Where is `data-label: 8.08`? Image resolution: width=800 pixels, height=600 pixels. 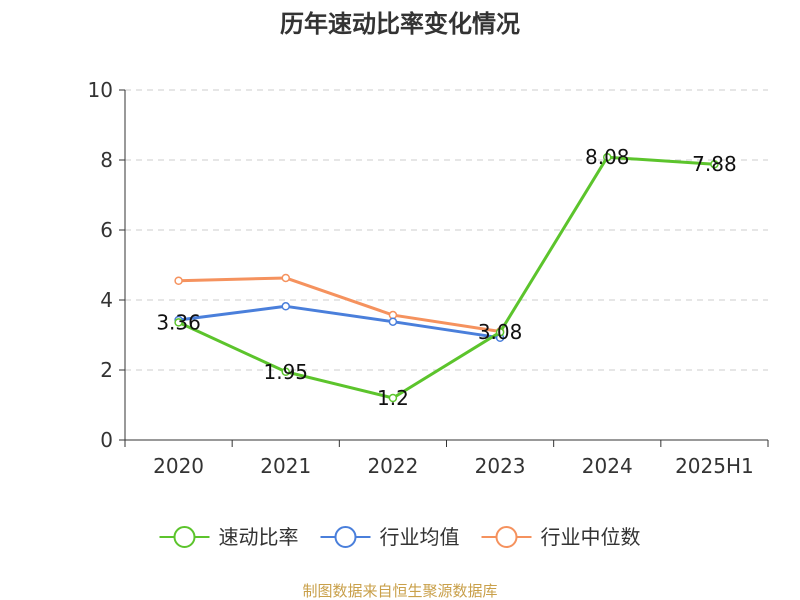
data-label: 8.08 is located at coordinates (607, 157).